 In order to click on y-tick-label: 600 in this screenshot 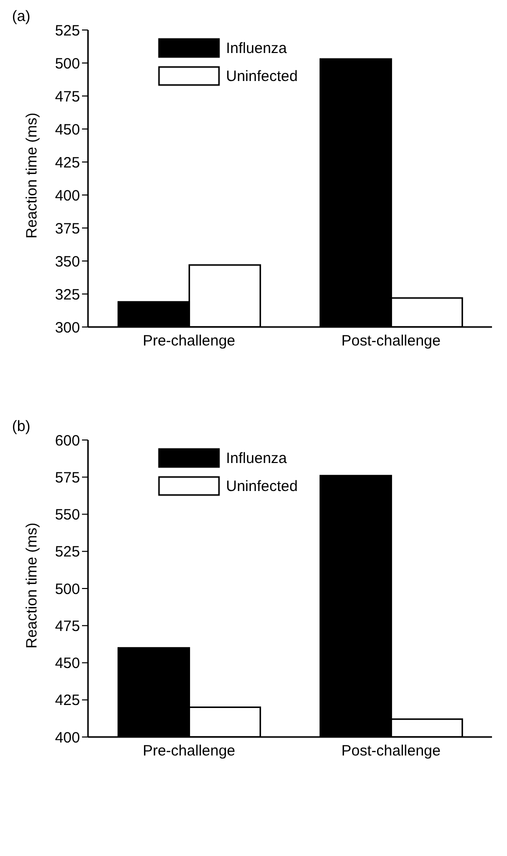, I will do `click(67, 441)`.